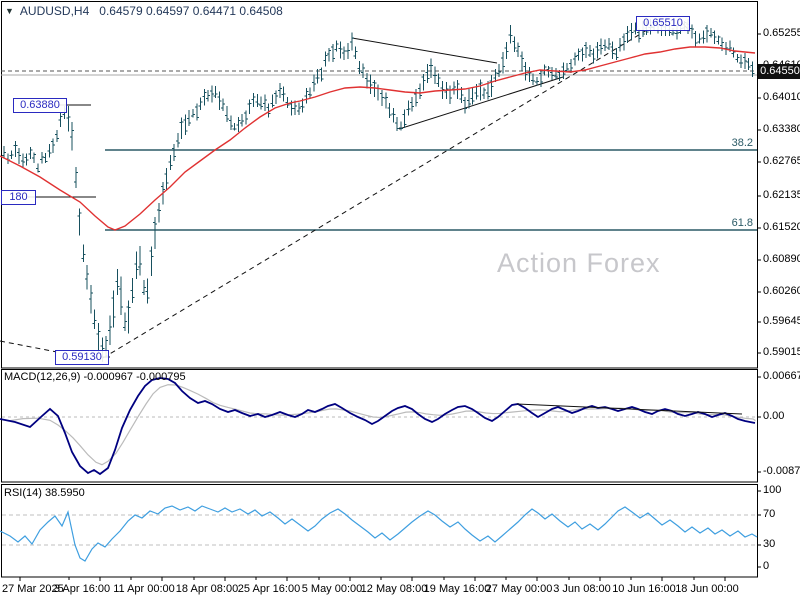 The width and height of the screenshot is (800, 600). What do you see at coordinates (663, 23) in the screenshot?
I see `price-callout-065510: 0.65510` at bounding box center [663, 23].